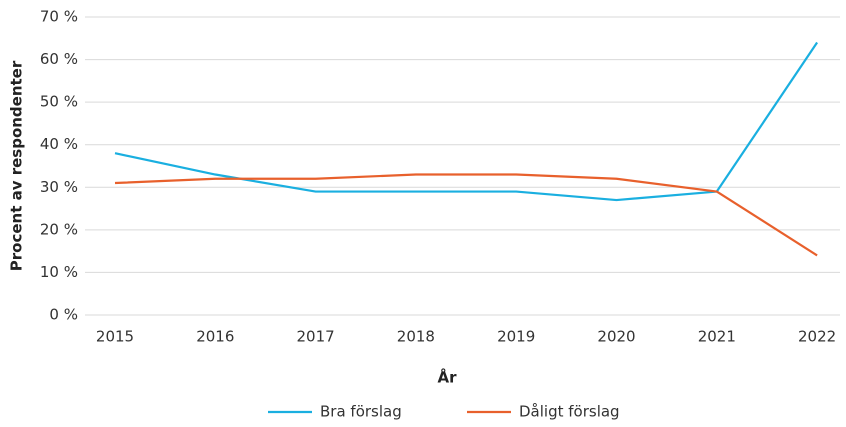 Image resolution: width=846 pixels, height=427 pixels. What do you see at coordinates (616, 337) in the screenshot?
I see `x-tick-label: 2020` at bounding box center [616, 337].